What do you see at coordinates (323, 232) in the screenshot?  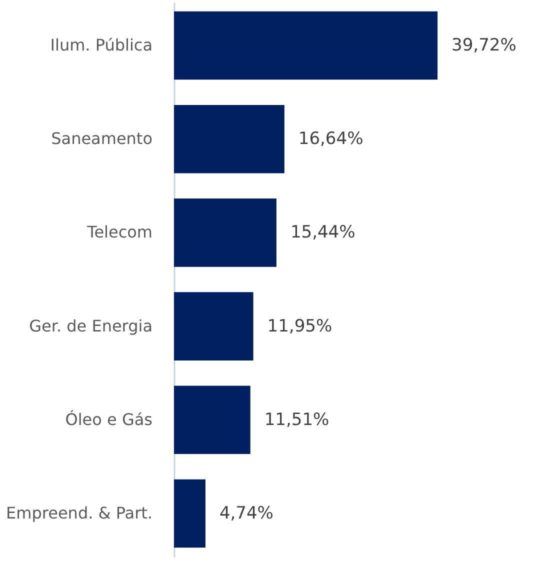 I see `data-label: 15,44%` at bounding box center [323, 232].